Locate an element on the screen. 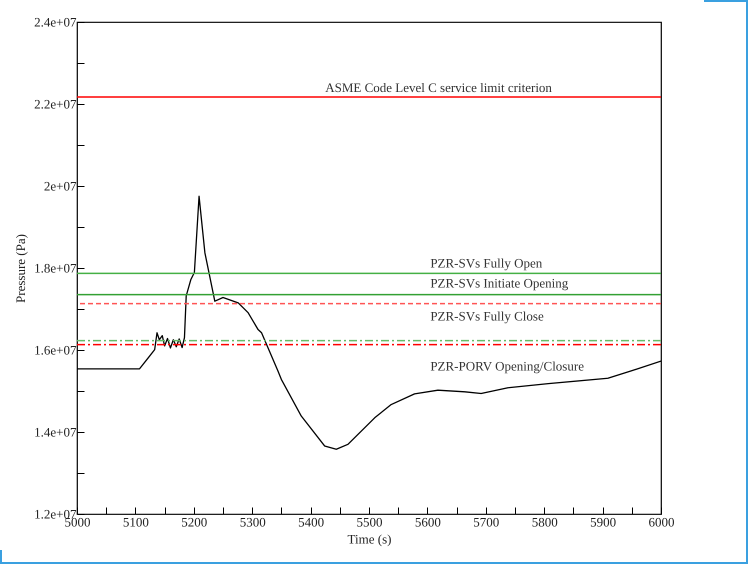  ref-line-label: PZR-PORV Opening/Closure is located at coordinates (507, 366).